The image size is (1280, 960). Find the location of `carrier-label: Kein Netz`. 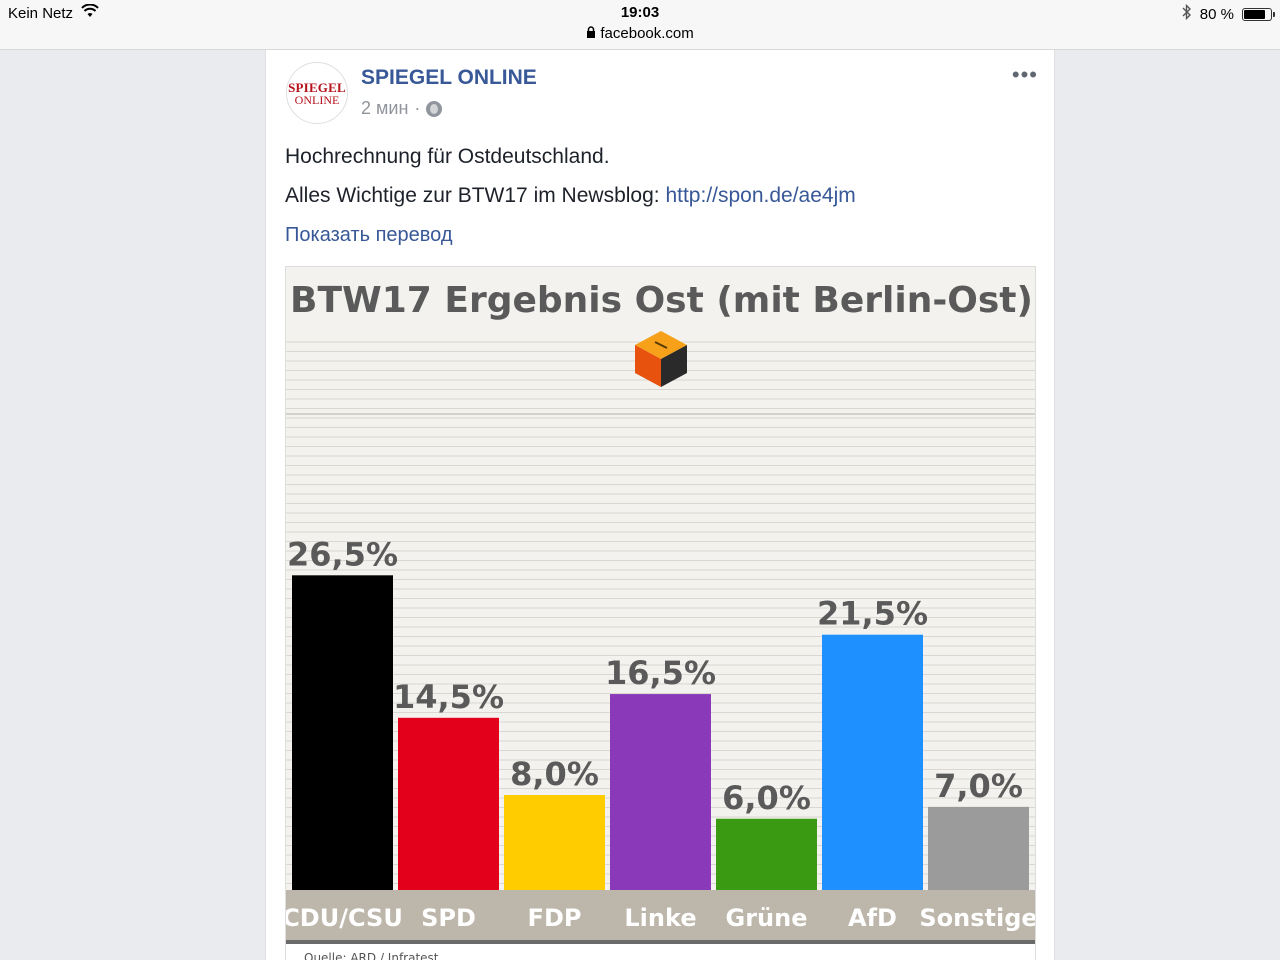

carrier-label: Kein Netz is located at coordinates (41, 13).